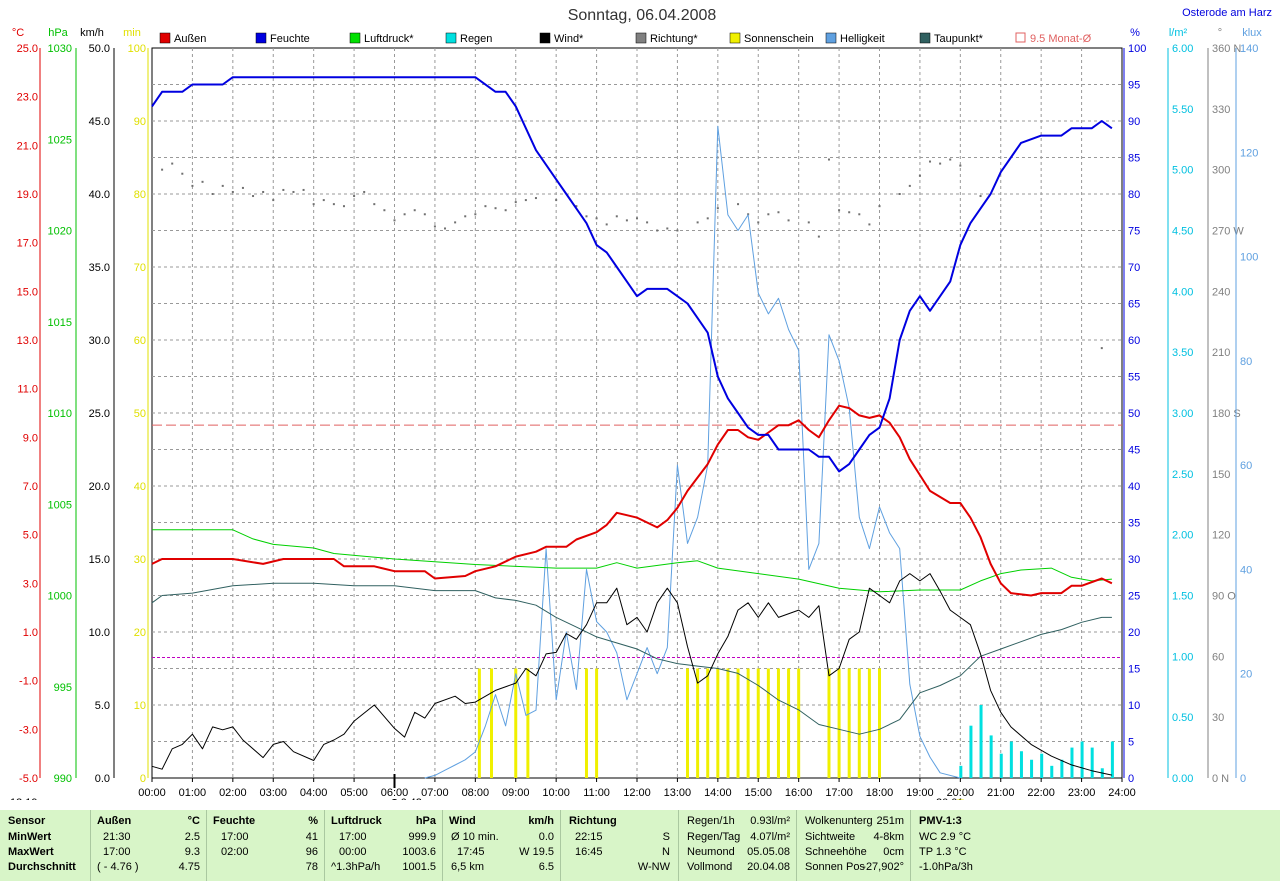 This screenshot has width=1280, height=881. I want to click on x-tick-label: 12:00, so click(637, 793).